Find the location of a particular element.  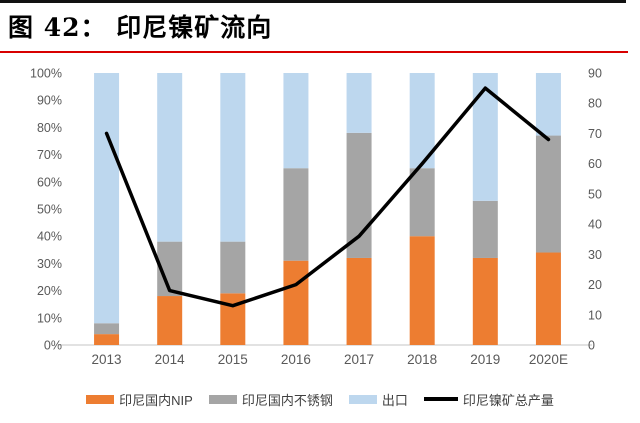

x-axis-category-label: 2016 is located at coordinates (296, 359).